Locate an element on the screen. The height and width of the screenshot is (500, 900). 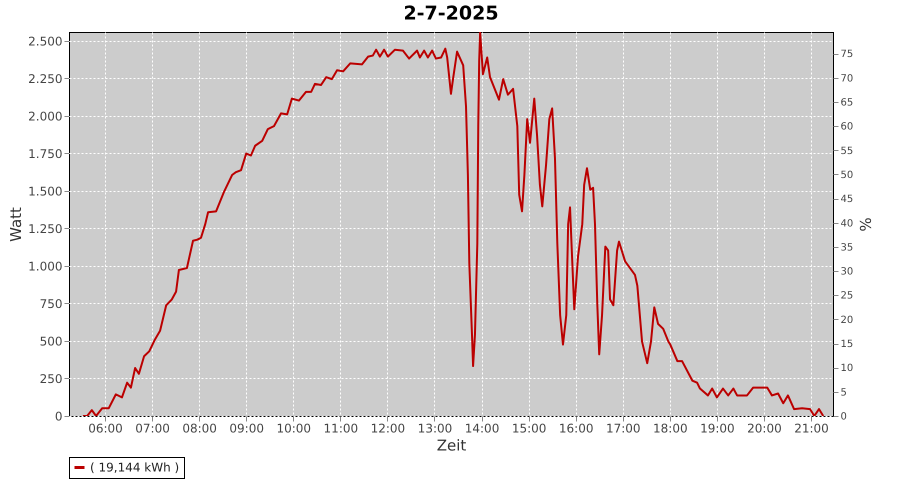
x-tick-label: 11:00 is located at coordinates (341, 429).